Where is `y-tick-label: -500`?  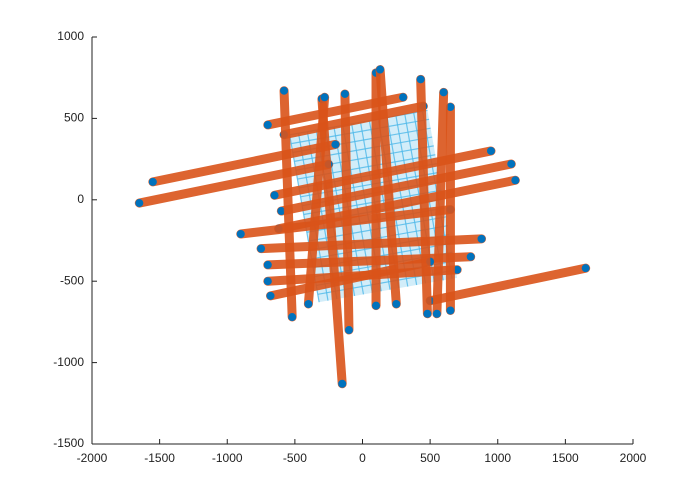 y-tick-label: -500 is located at coordinates (72, 280).